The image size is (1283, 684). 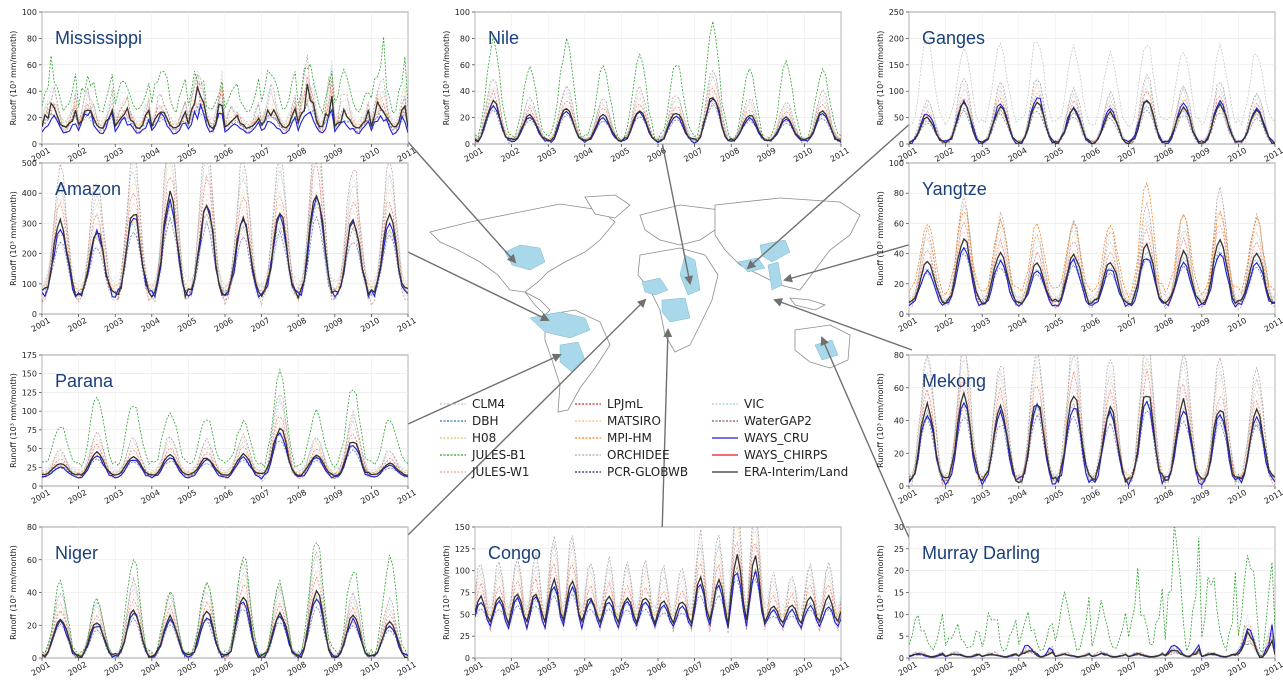 What do you see at coordinates (503, 38) in the screenshot?
I see `panel-title: Nile` at bounding box center [503, 38].